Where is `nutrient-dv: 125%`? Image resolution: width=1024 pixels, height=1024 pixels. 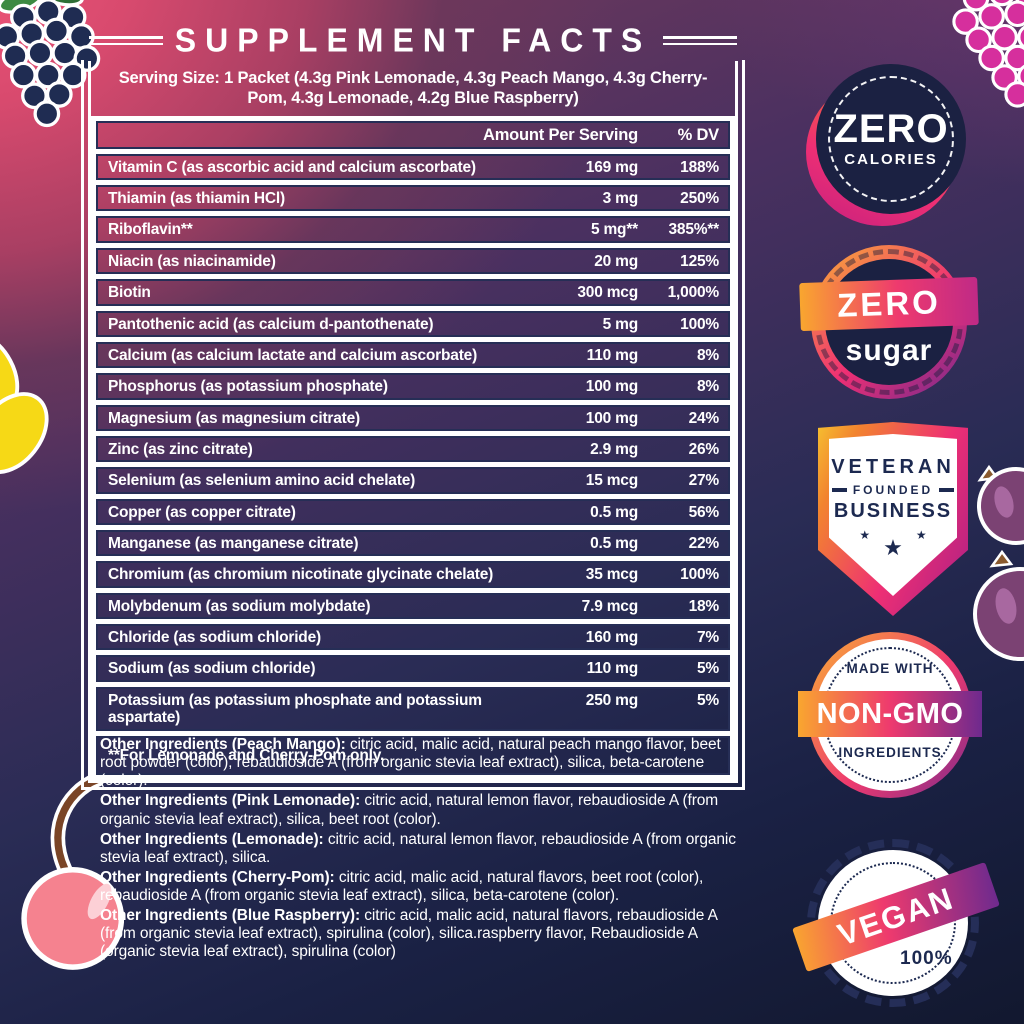 nutrient-dv: 125% is located at coordinates (699, 261).